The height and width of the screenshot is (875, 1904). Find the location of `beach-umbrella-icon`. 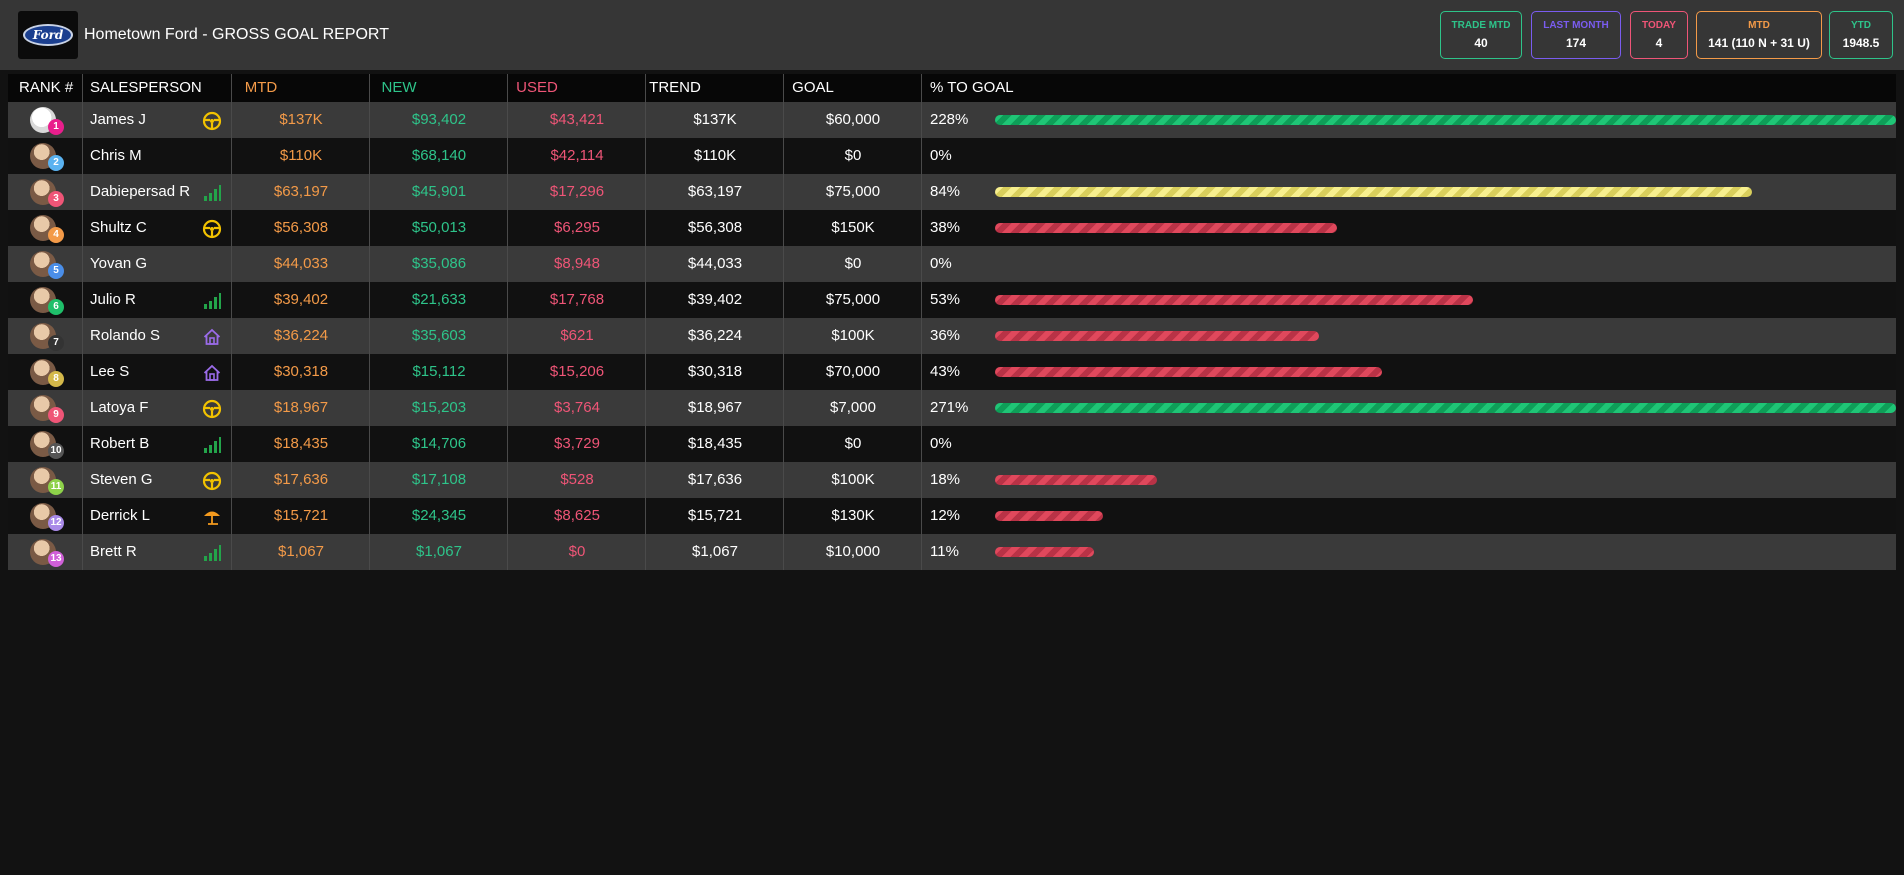

beach-umbrella-icon is located at coordinates (212, 517).